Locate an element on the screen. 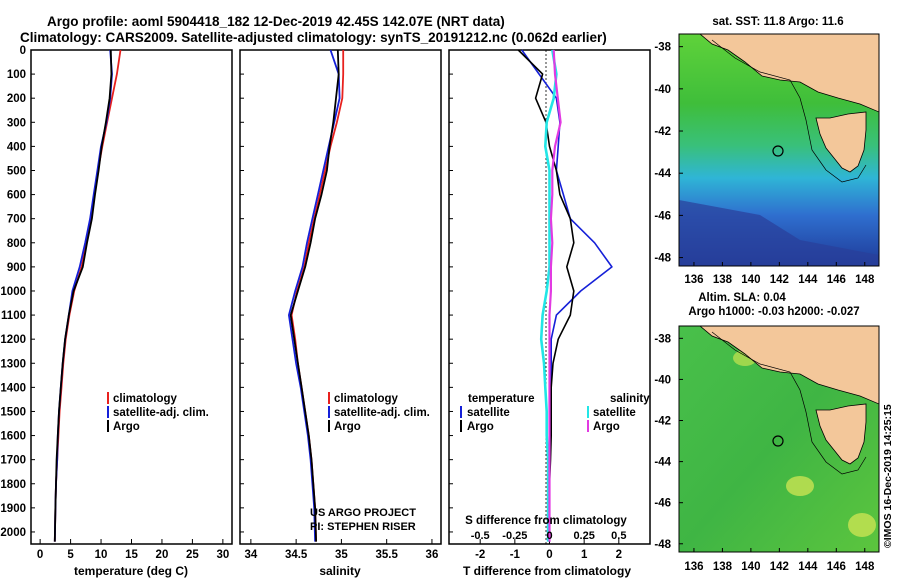  depth-tick-label: 800 is located at coordinates (16, 244).